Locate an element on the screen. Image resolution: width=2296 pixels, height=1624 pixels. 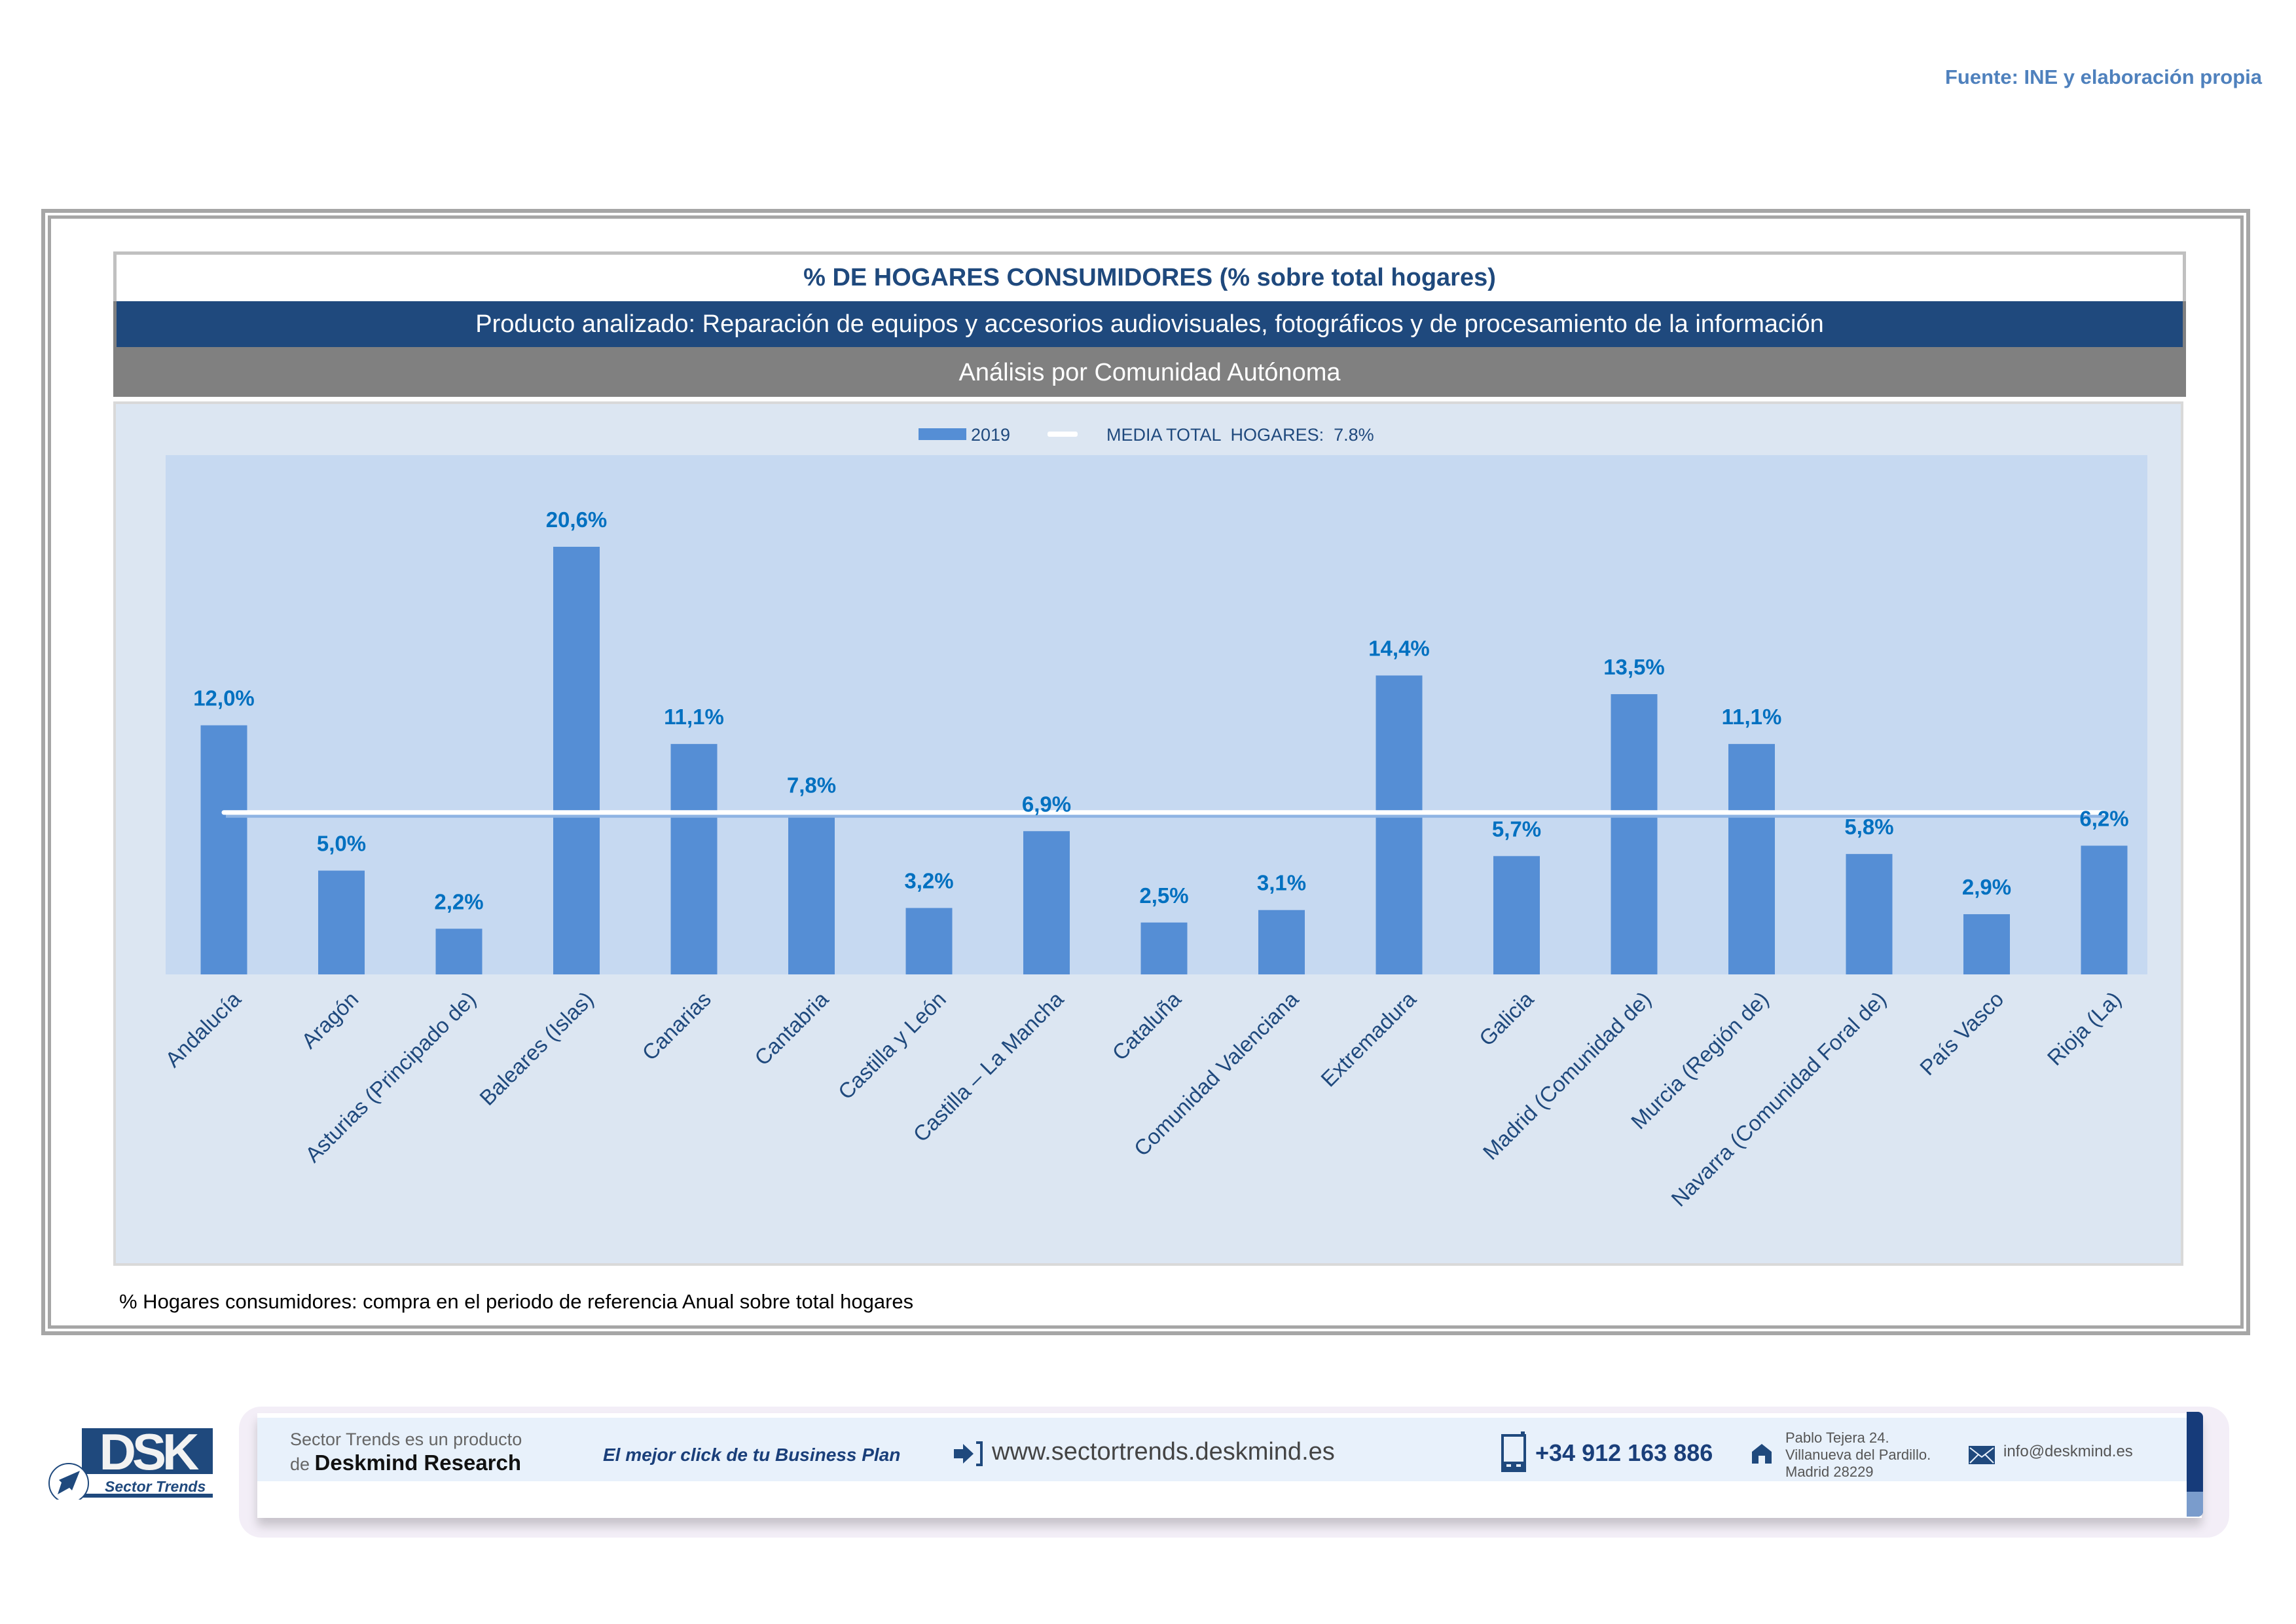
value-label: 12,0% is located at coordinates (224, 698).